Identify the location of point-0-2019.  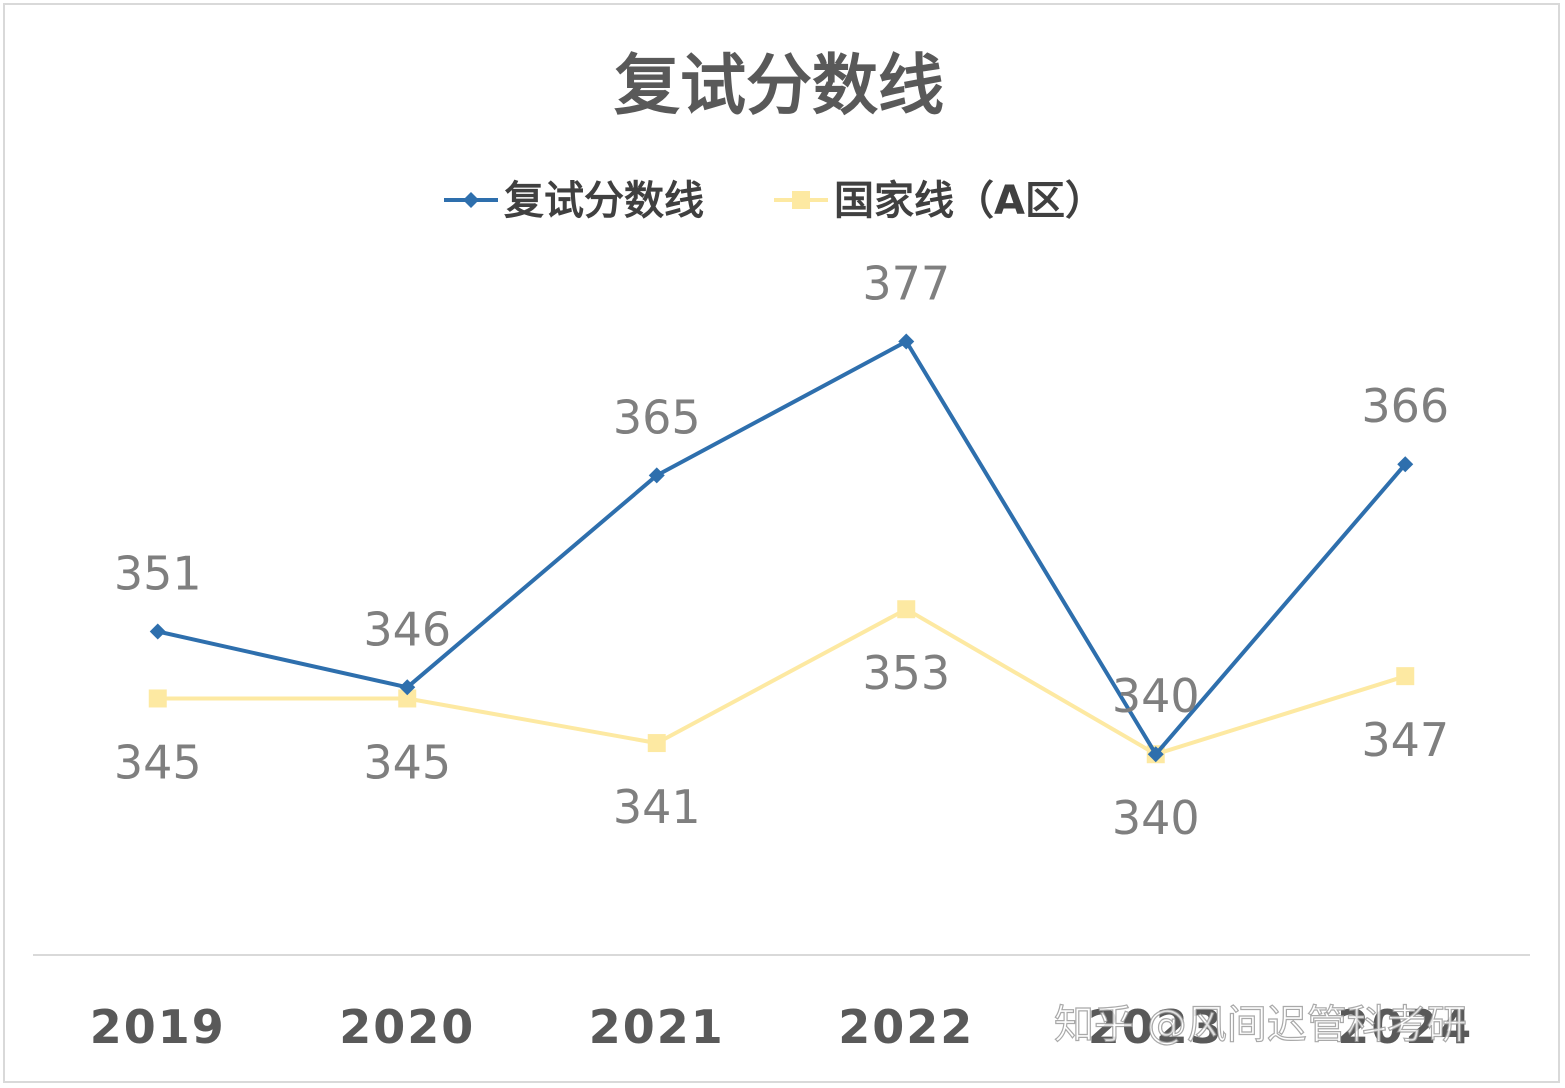
(157, 631).